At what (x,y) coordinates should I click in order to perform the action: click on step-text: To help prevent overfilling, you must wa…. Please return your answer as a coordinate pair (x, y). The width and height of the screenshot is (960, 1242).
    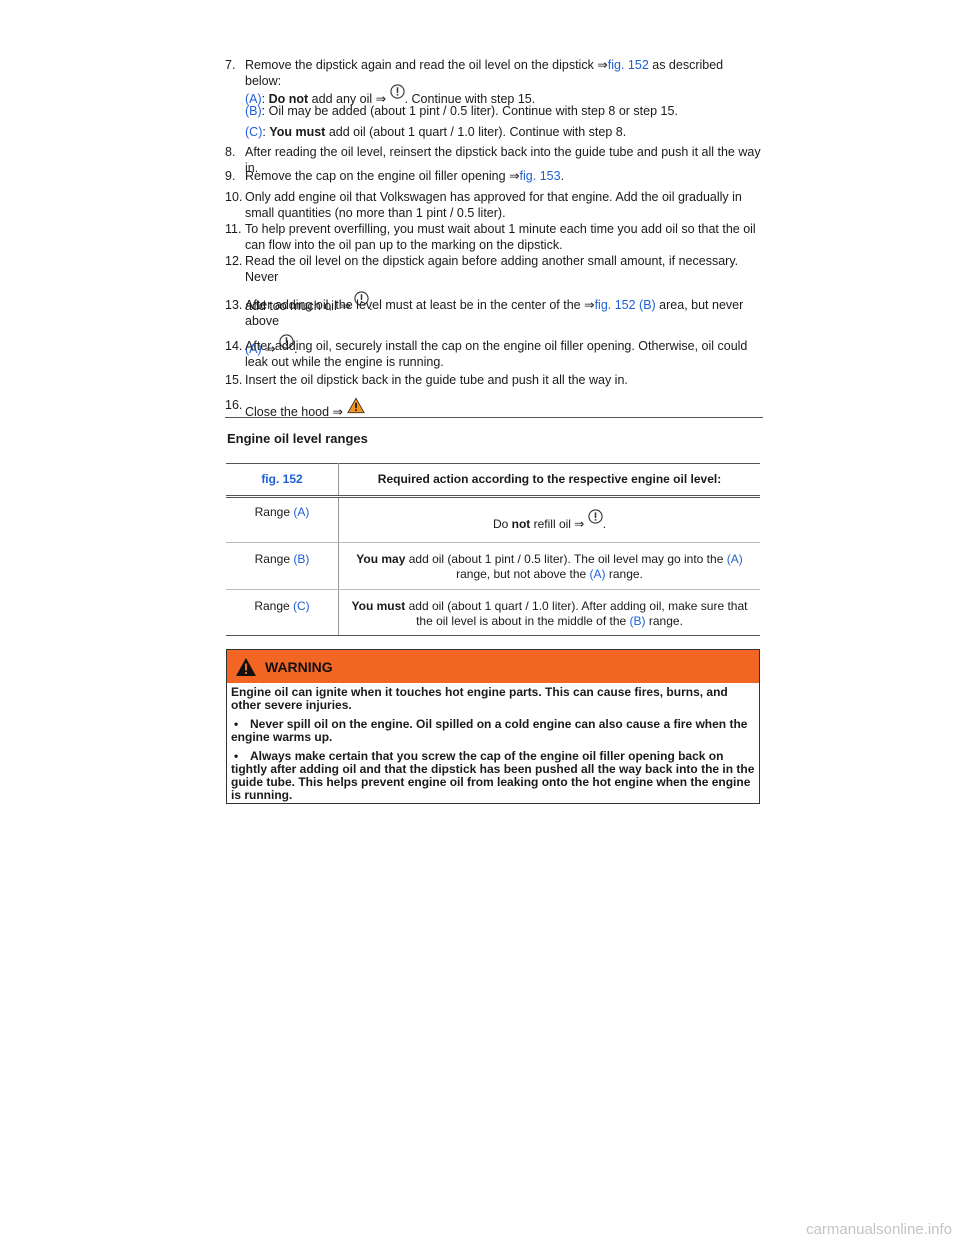
    Looking at the image, I should click on (500, 237).